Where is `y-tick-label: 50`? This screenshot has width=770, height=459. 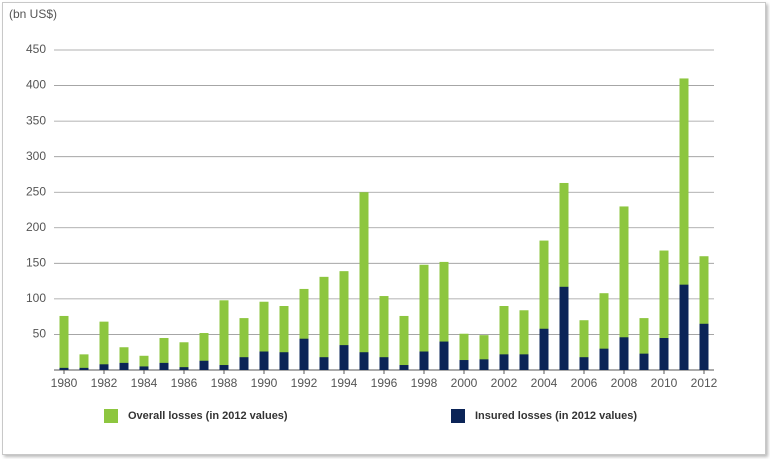 y-tick-label: 50 is located at coordinates (40, 334).